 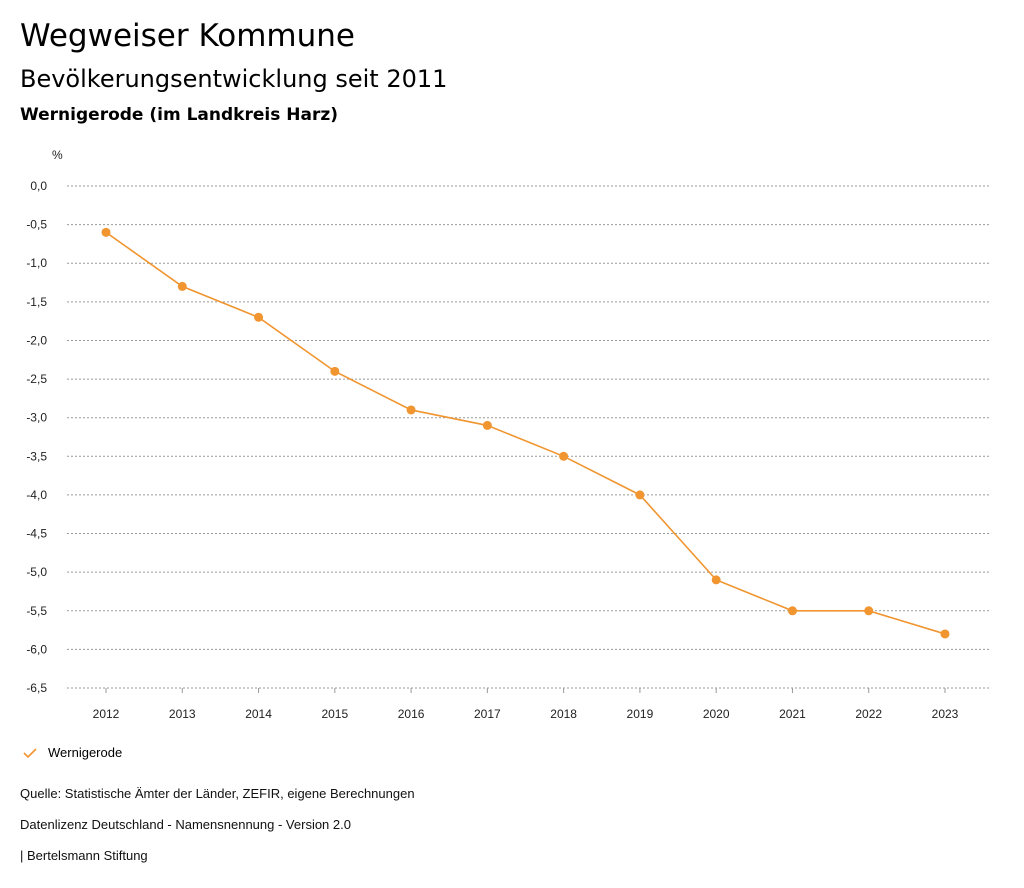 What do you see at coordinates (57, 155) in the screenshot?
I see `y-axis-label: %` at bounding box center [57, 155].